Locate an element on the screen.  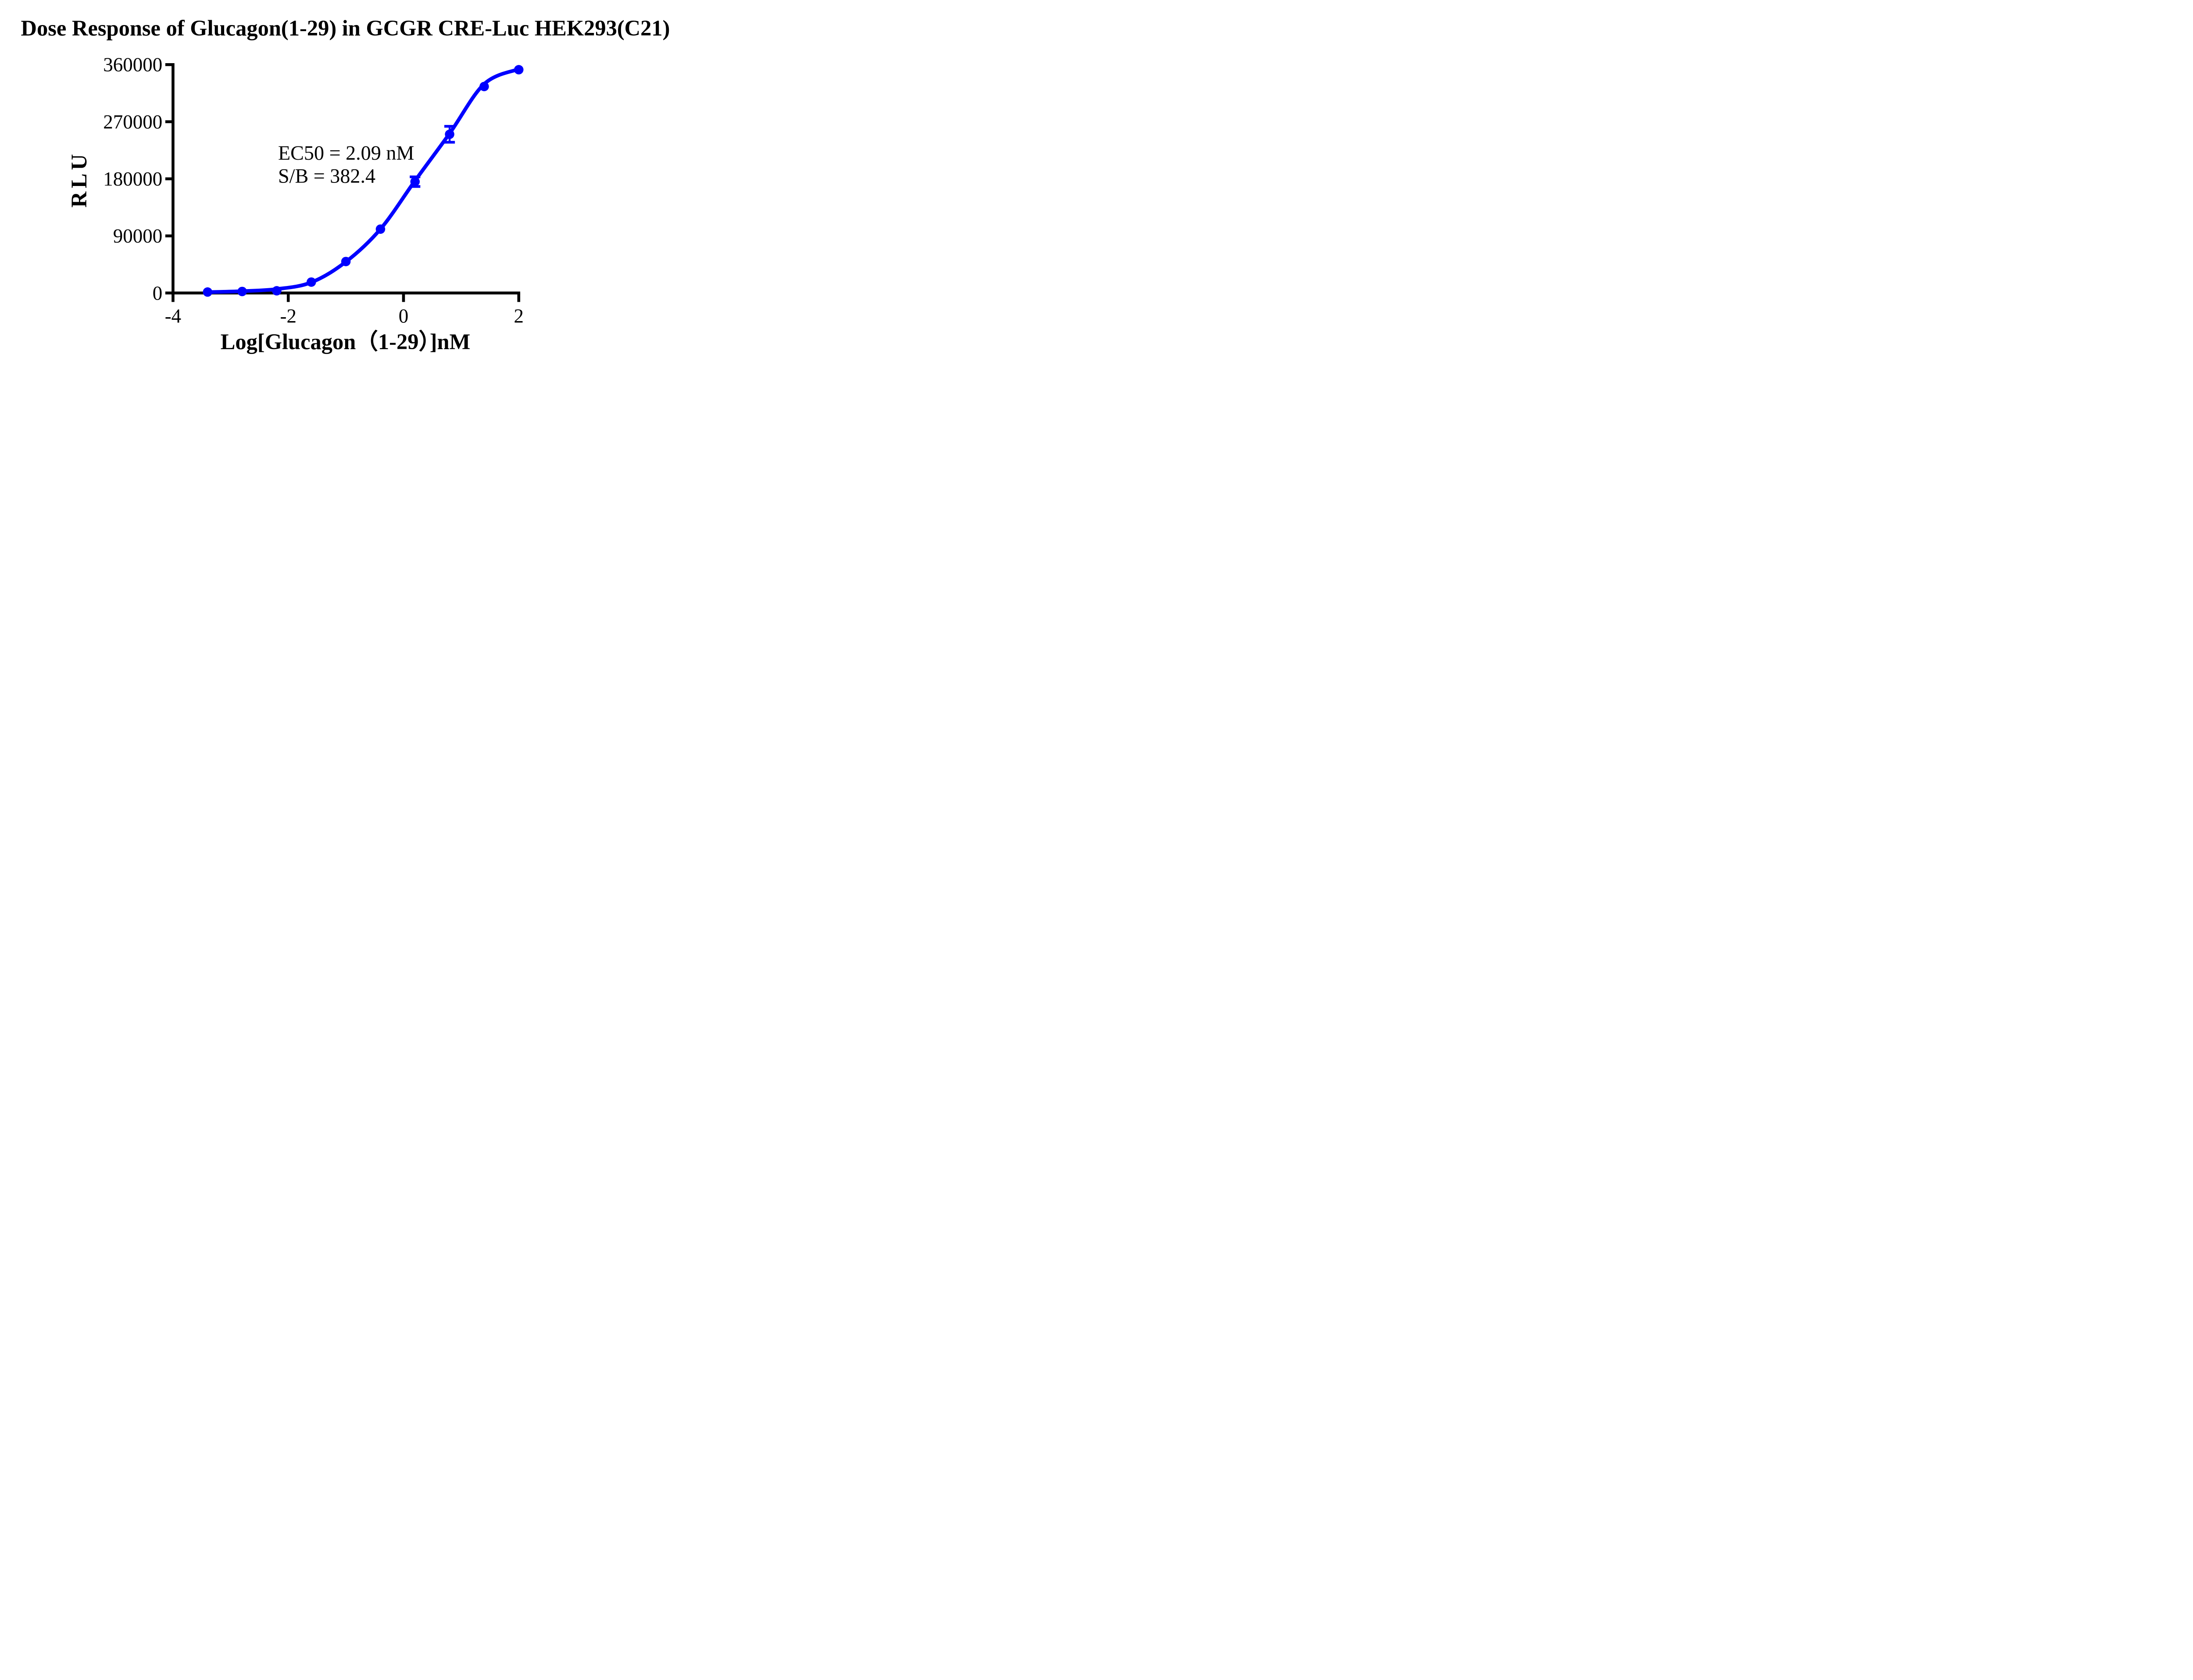
y-tick-label: 360000 is located at coordinates (132, 65).